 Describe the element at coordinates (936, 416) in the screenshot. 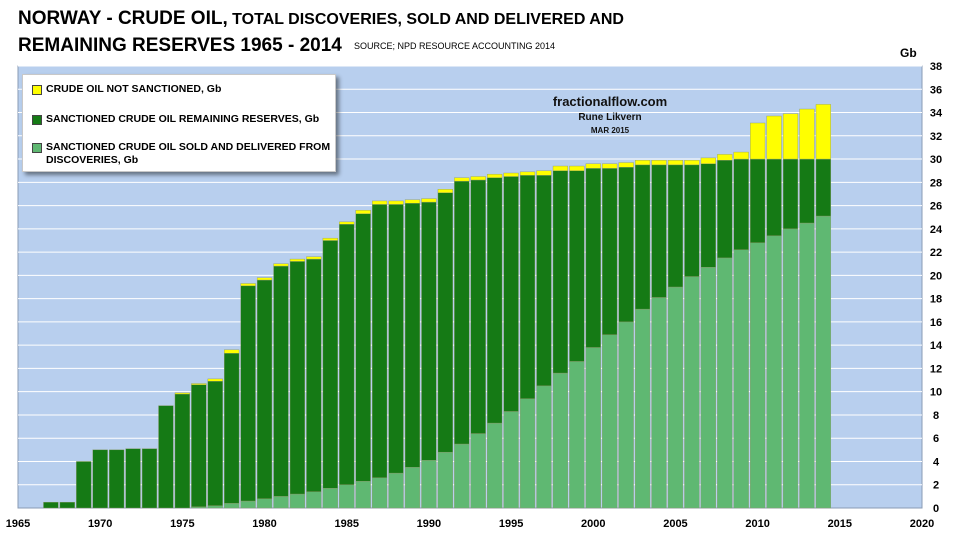

I see `y-tick-label: 8` at that location.